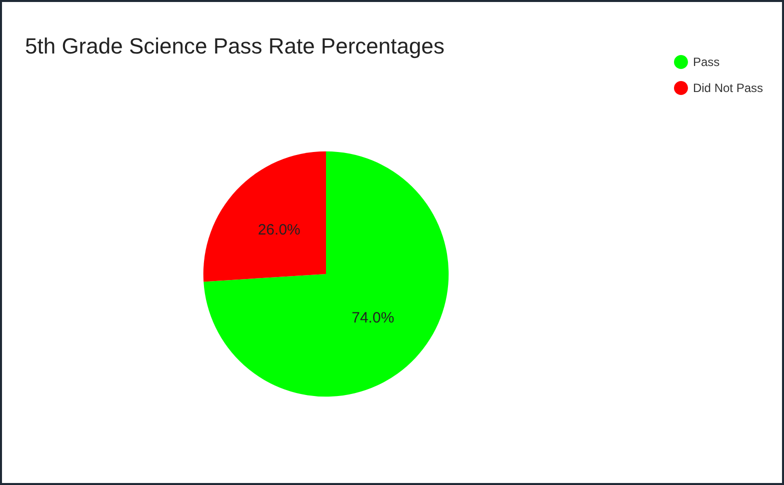 Image resolution: width=784 pixels, height=485 pixels. Describe the element at coordinates (234, 46) in the screenshot. I see `chart-title: 5th Grade Science Pass Rate Percentages` at that location.